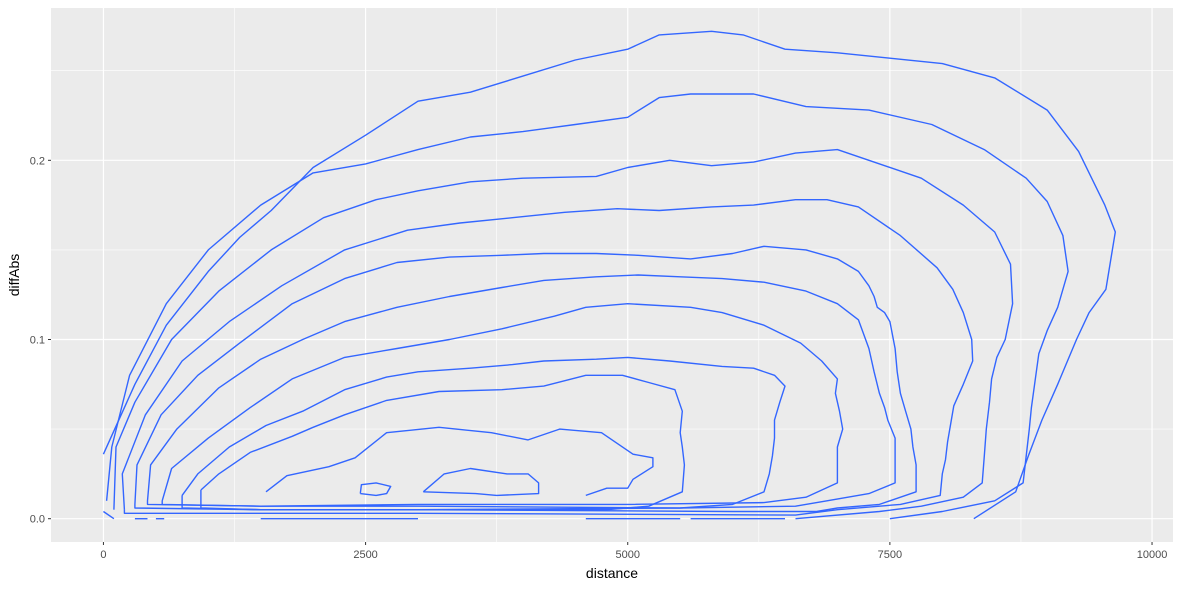  I want to click on x-axis: 0 2500 5000 7500 10000, so click(633, 551).